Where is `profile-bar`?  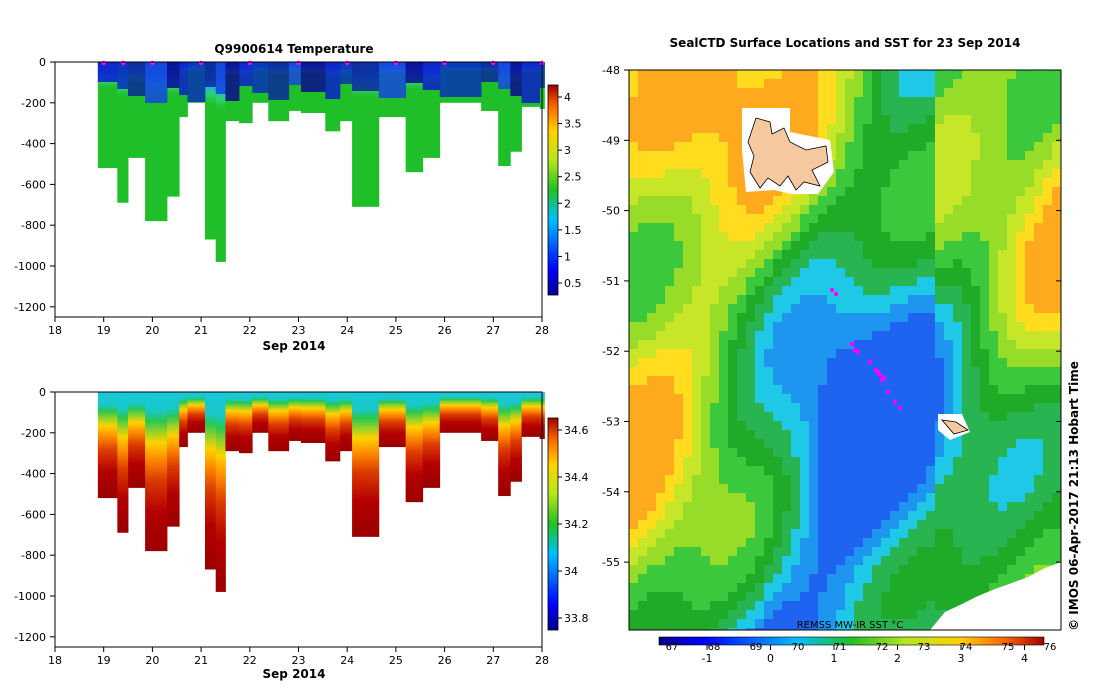
profile-bar is located at coordinates (490, 416).